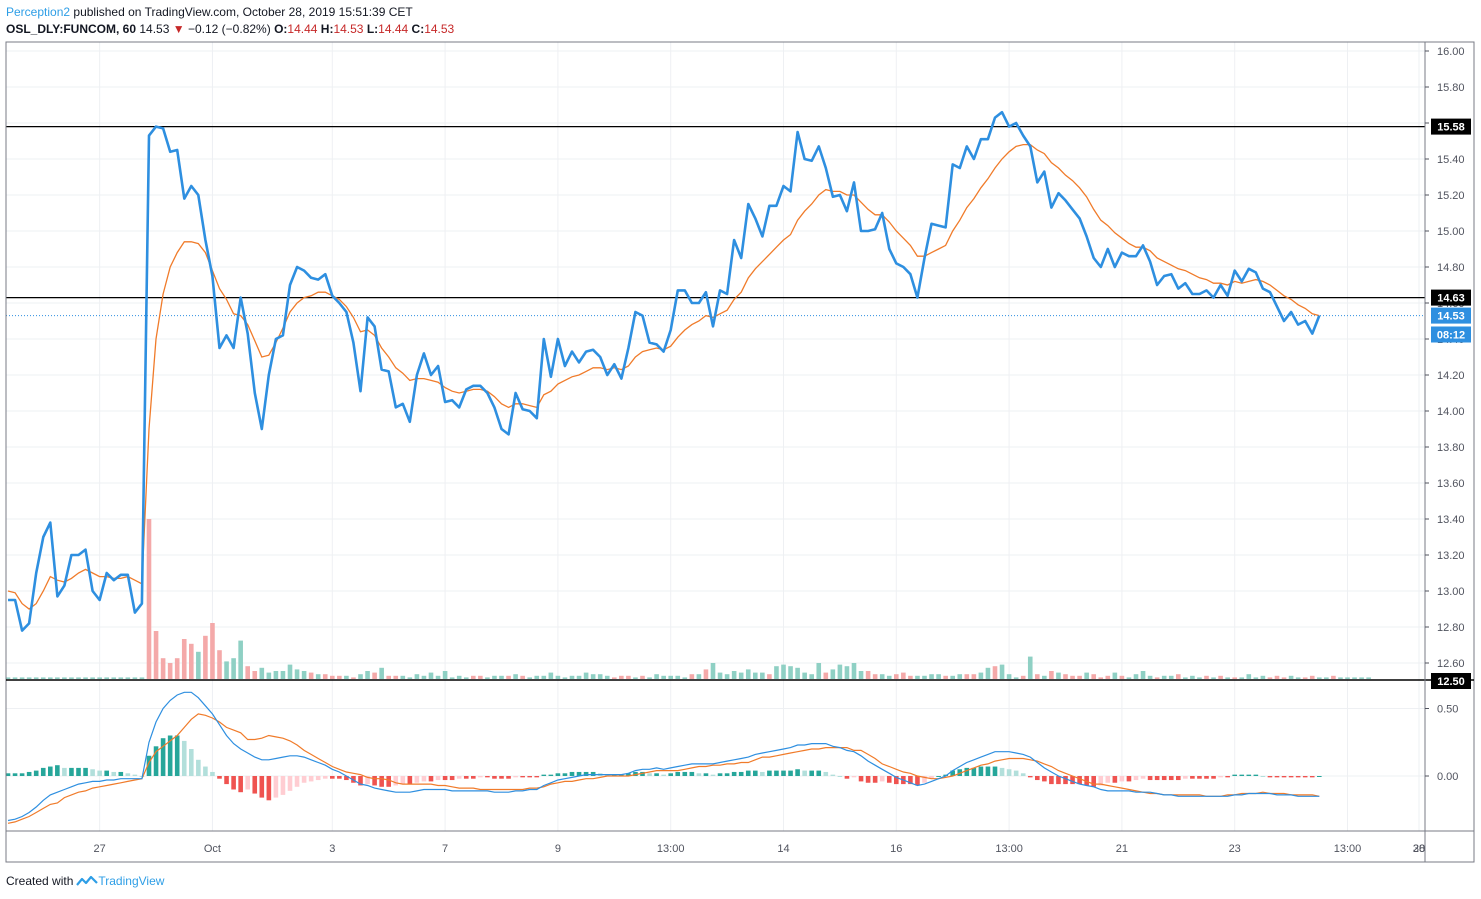 The height and width of the screenshot is (899, 1481). Describe the element at coordinates (372, 29) in the screenshot. I see `low-label: L:` at that location.